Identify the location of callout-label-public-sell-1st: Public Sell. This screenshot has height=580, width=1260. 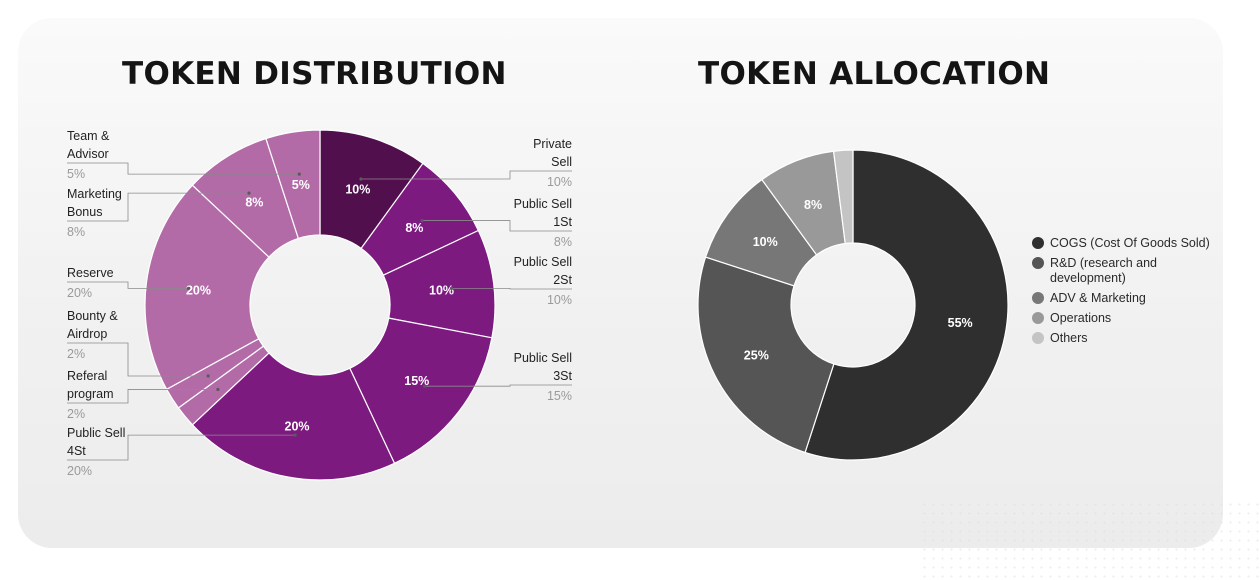
(543, 204).